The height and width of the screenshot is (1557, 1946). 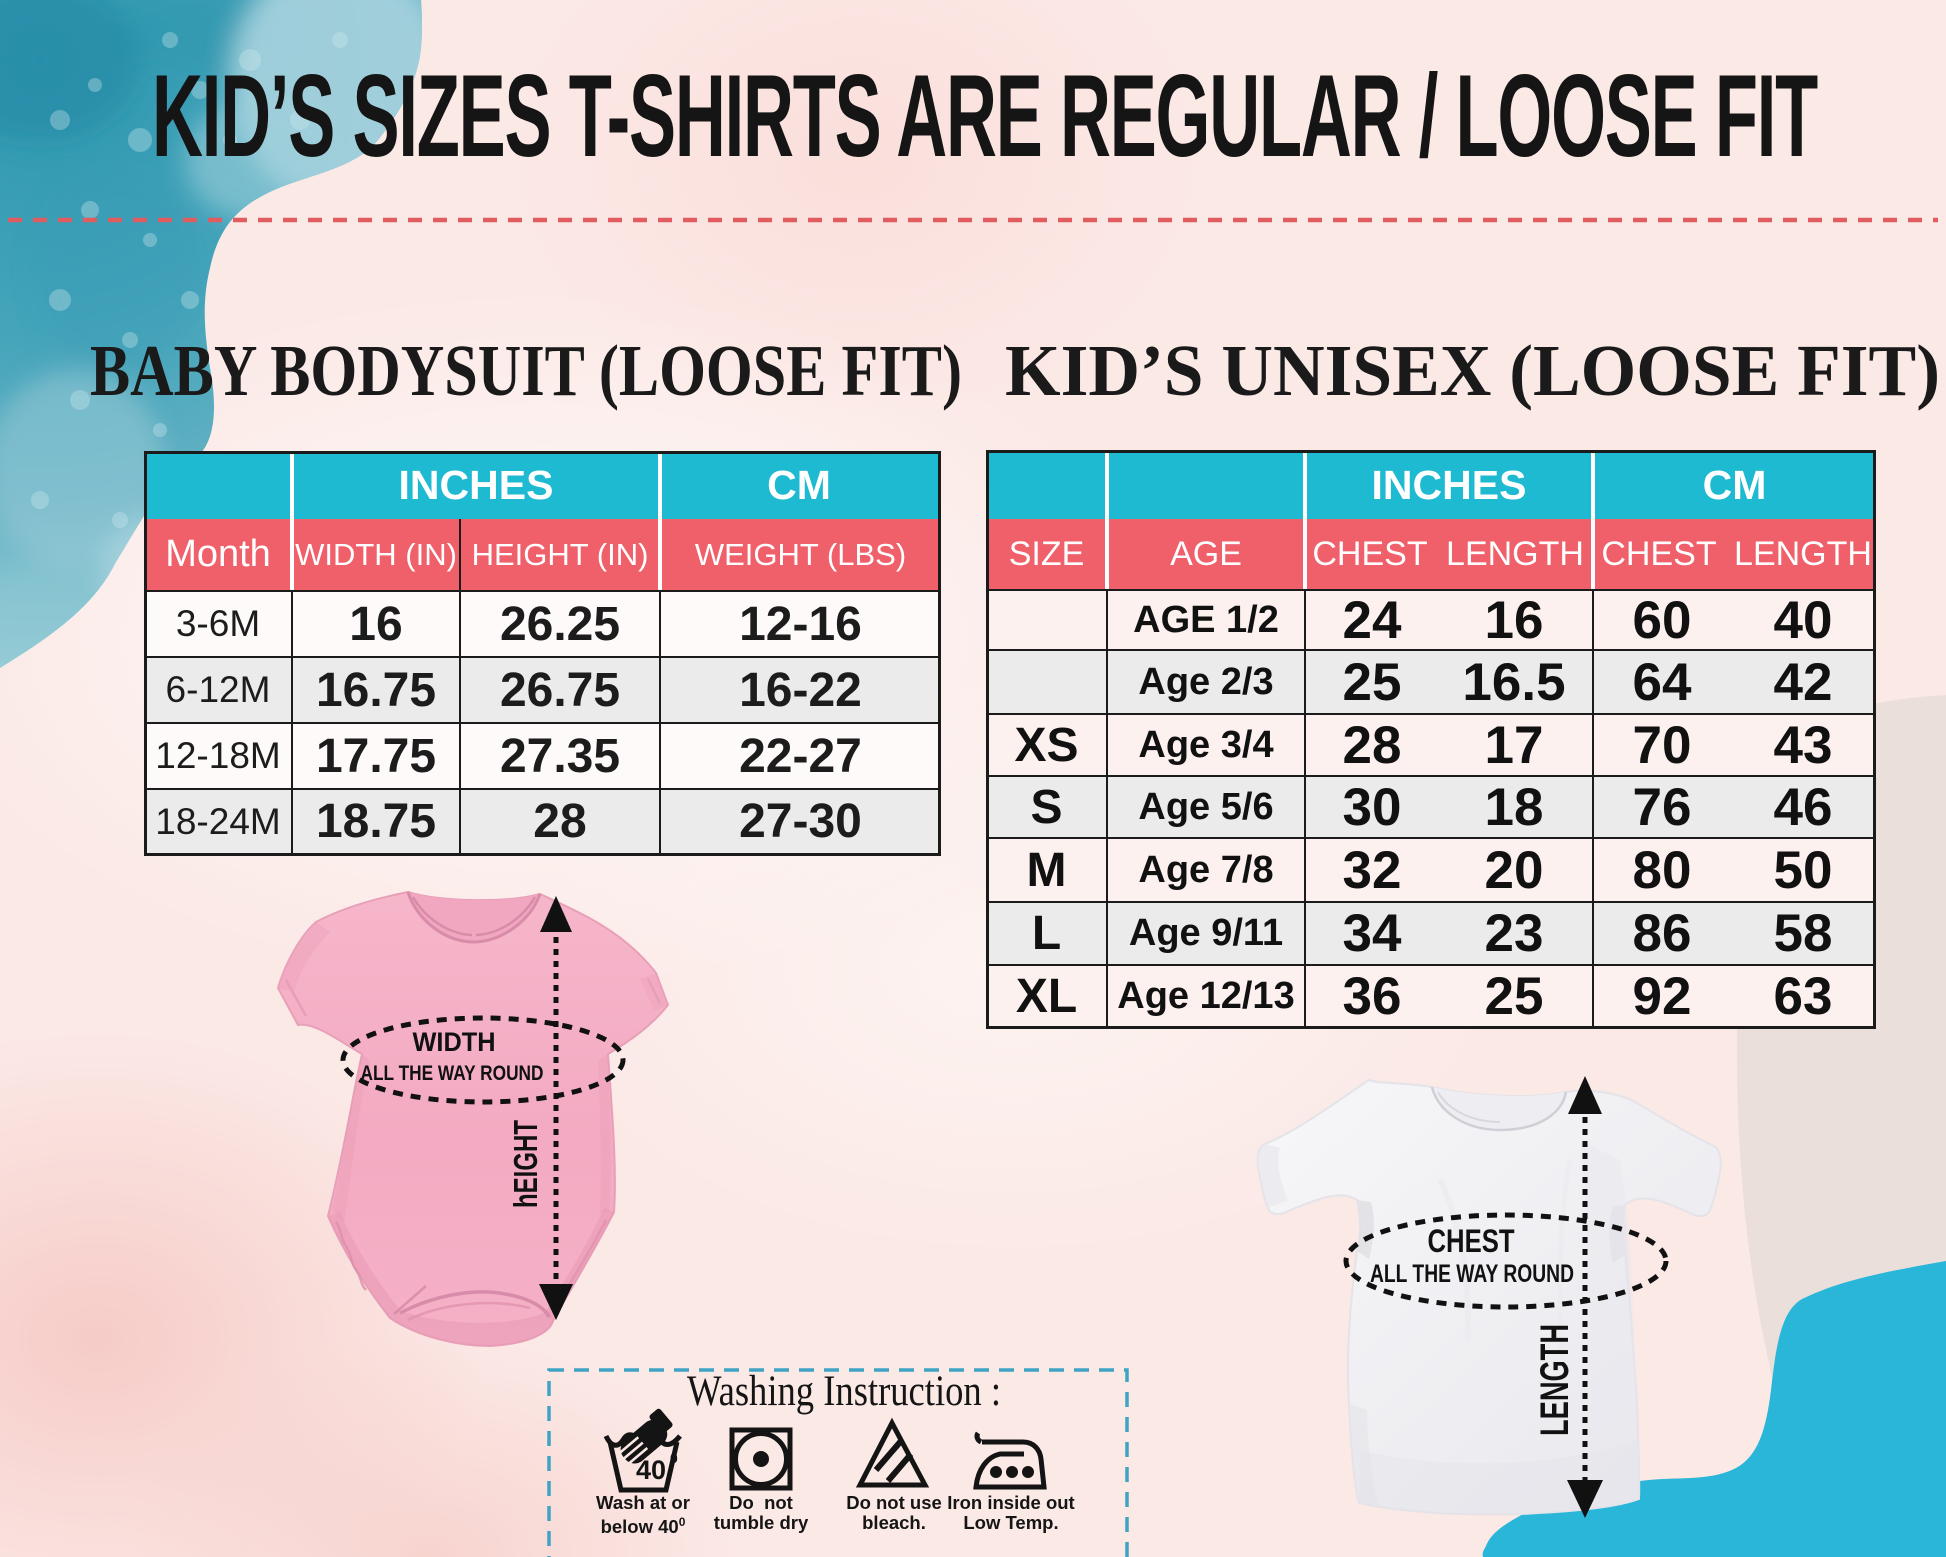 I want to click on svg-text: WIDTH, so click(x=454, y=1042).